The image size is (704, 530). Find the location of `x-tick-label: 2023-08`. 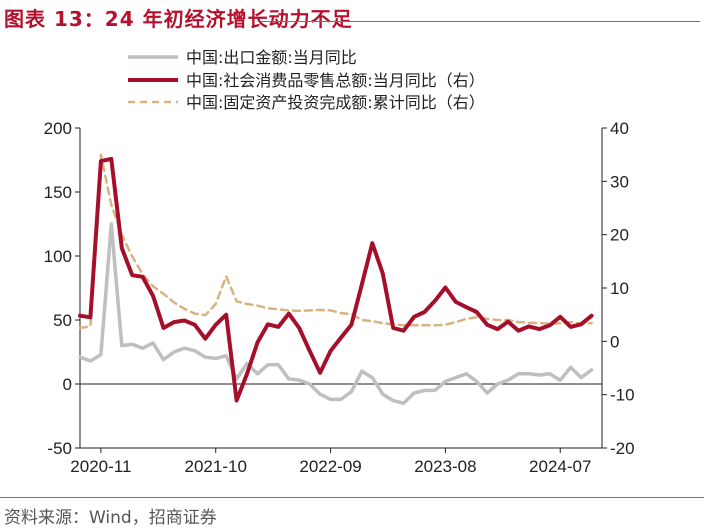

x-tick-label: 2023-08 is located at coordinates (445, 466).